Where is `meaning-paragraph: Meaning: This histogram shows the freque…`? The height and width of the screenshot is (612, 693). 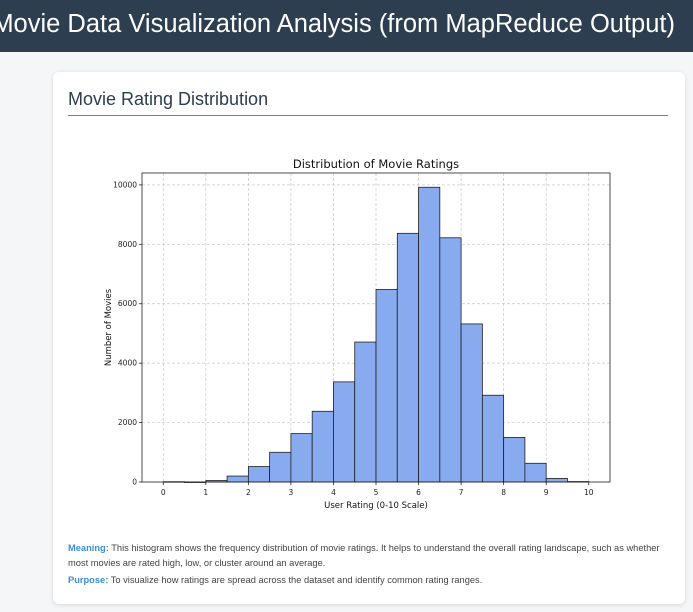
meaning-paragraph: Meaning: This histogram shows the freque… is located at coordinates (370, 556).